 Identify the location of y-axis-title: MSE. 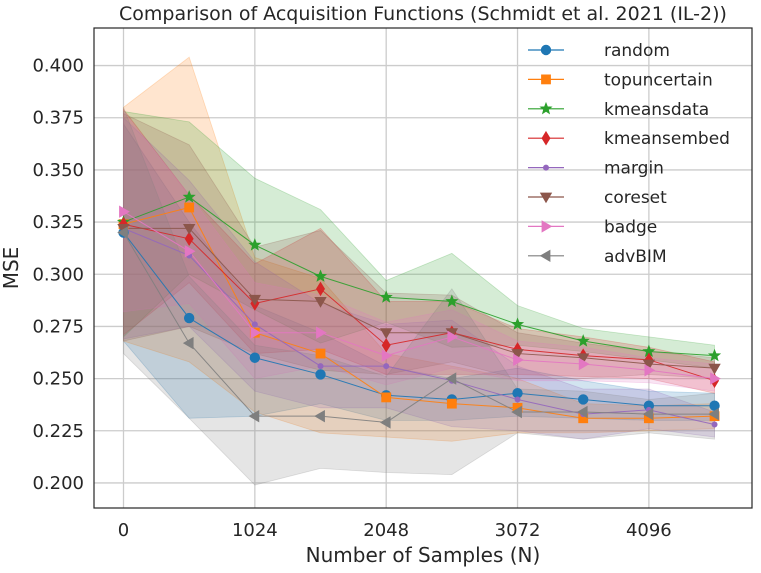
(11, 268).